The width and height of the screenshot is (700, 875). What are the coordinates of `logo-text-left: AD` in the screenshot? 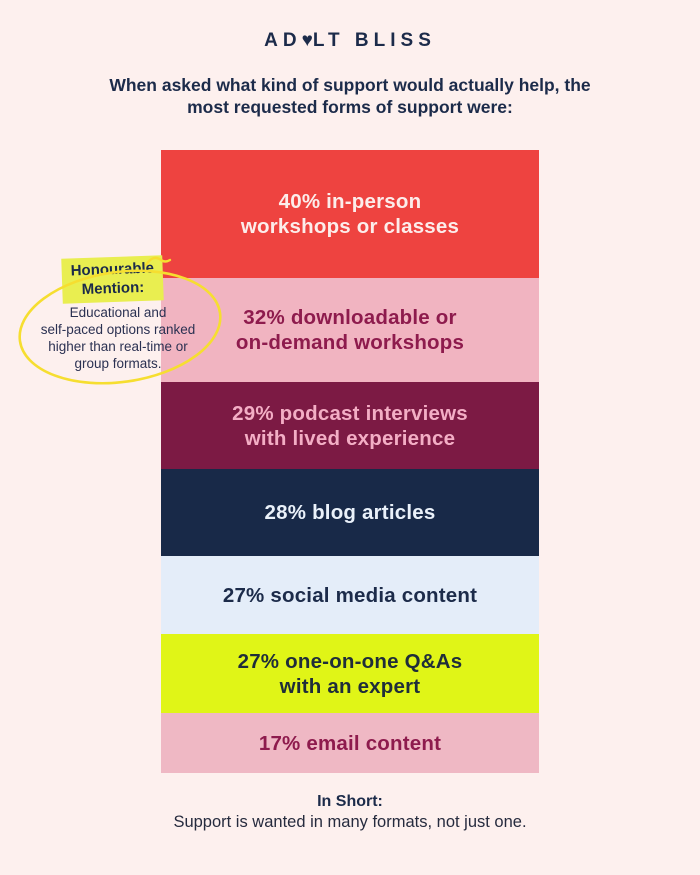 It's located at (283, 40).